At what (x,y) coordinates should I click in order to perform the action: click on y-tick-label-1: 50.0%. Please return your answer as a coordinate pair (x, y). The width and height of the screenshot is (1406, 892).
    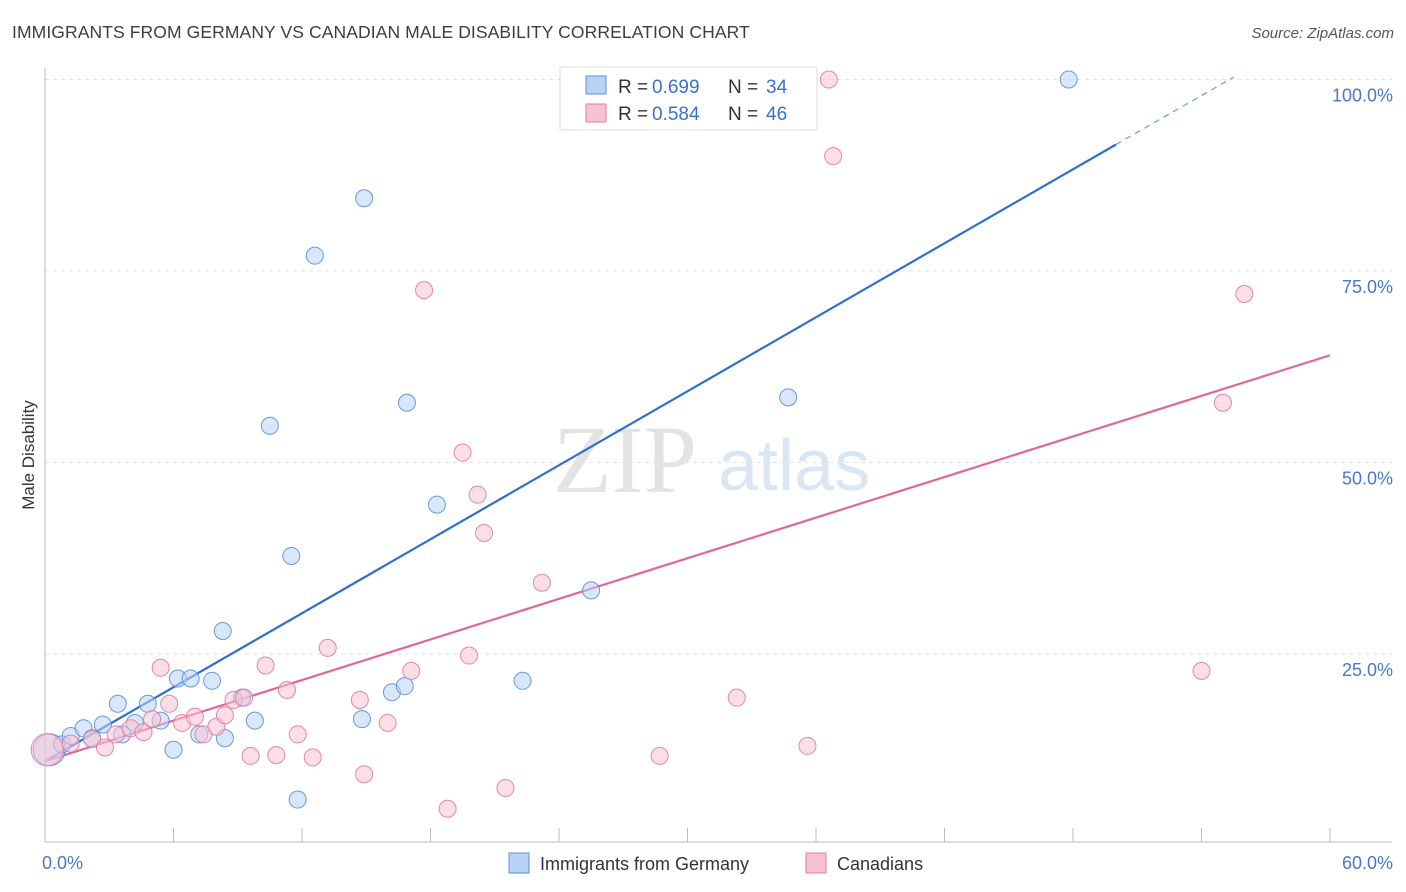
    Looking at the image, I should click on (1367, 479).